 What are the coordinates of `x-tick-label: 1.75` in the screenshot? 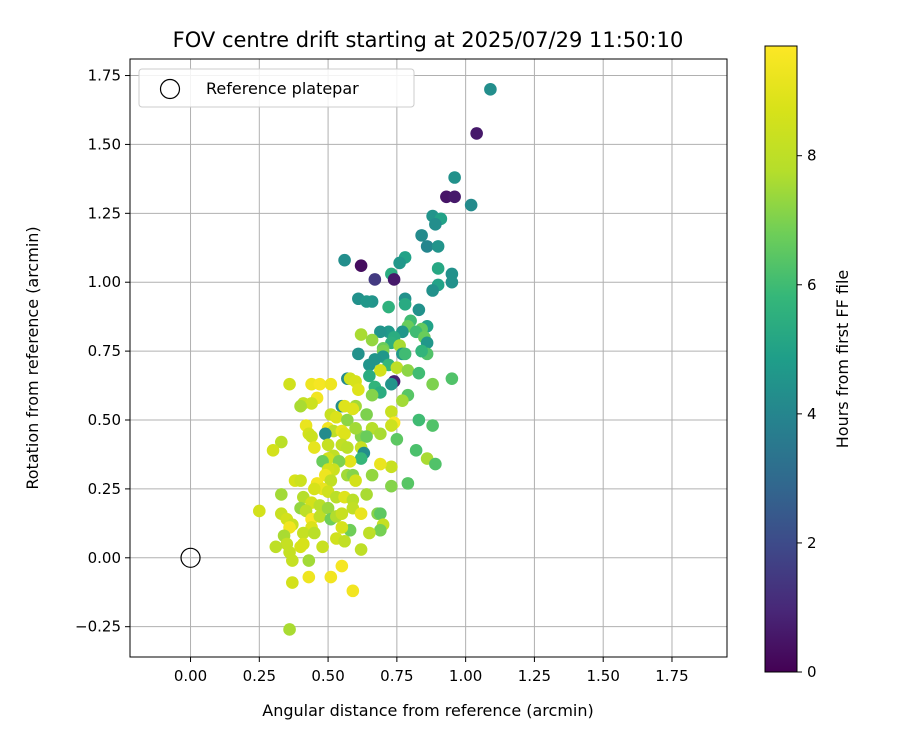 It's located at (671, 676).